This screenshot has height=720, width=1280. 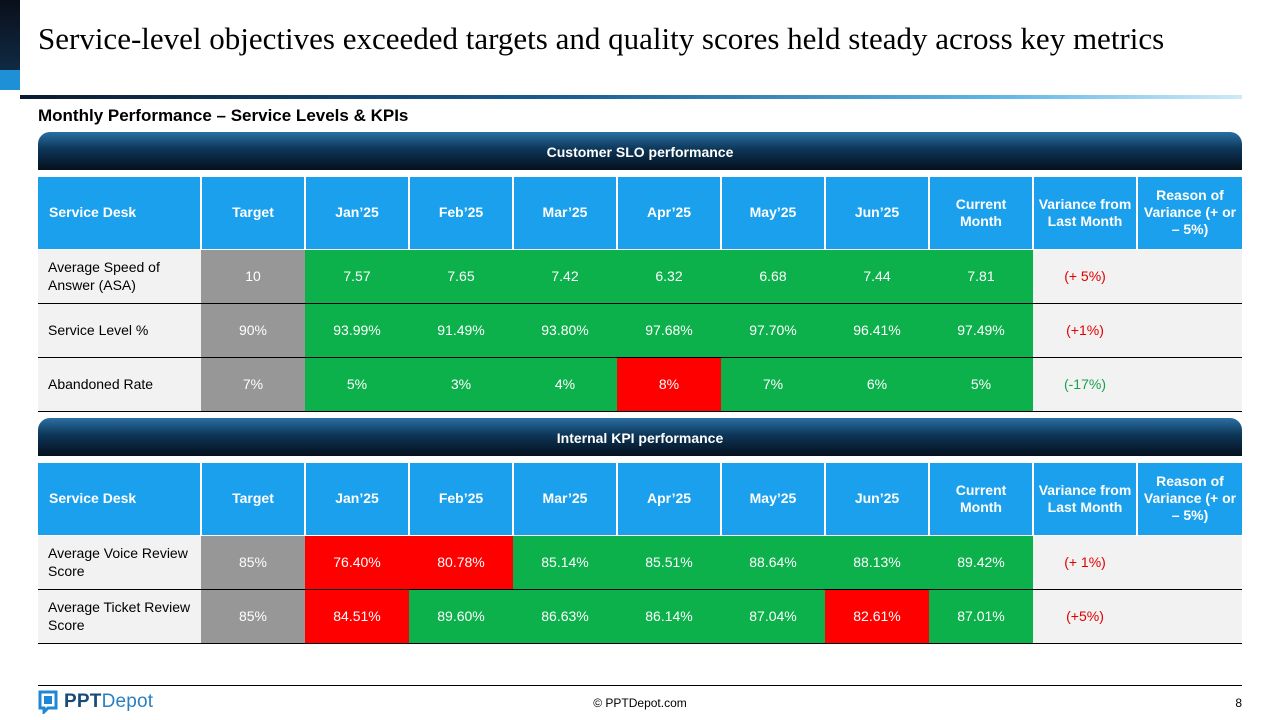 What do you see at coordinates (10, 80) in the screenshot?
I see `accent-light` at bounding box center [10, 80].